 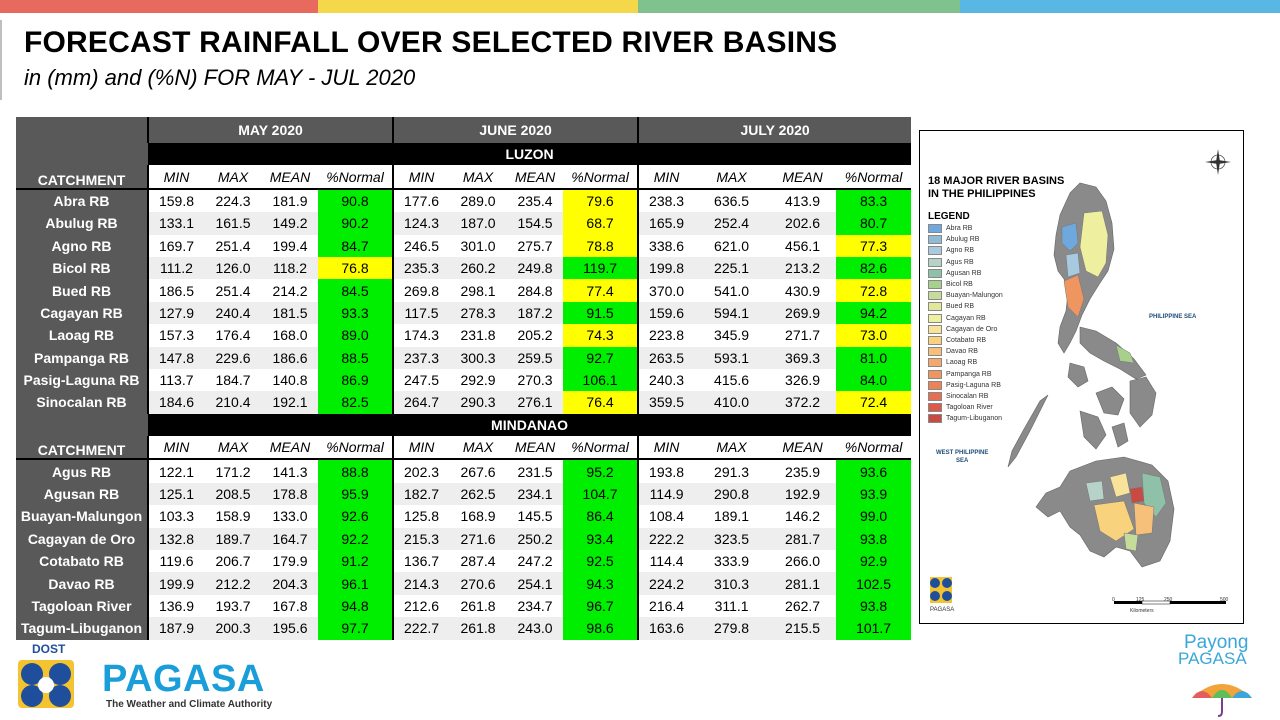 What do you see at coordinates (421, 245) in the screenshot?
I see `rainfall-value-cell: 246.5` at bounding box center [421, 245].